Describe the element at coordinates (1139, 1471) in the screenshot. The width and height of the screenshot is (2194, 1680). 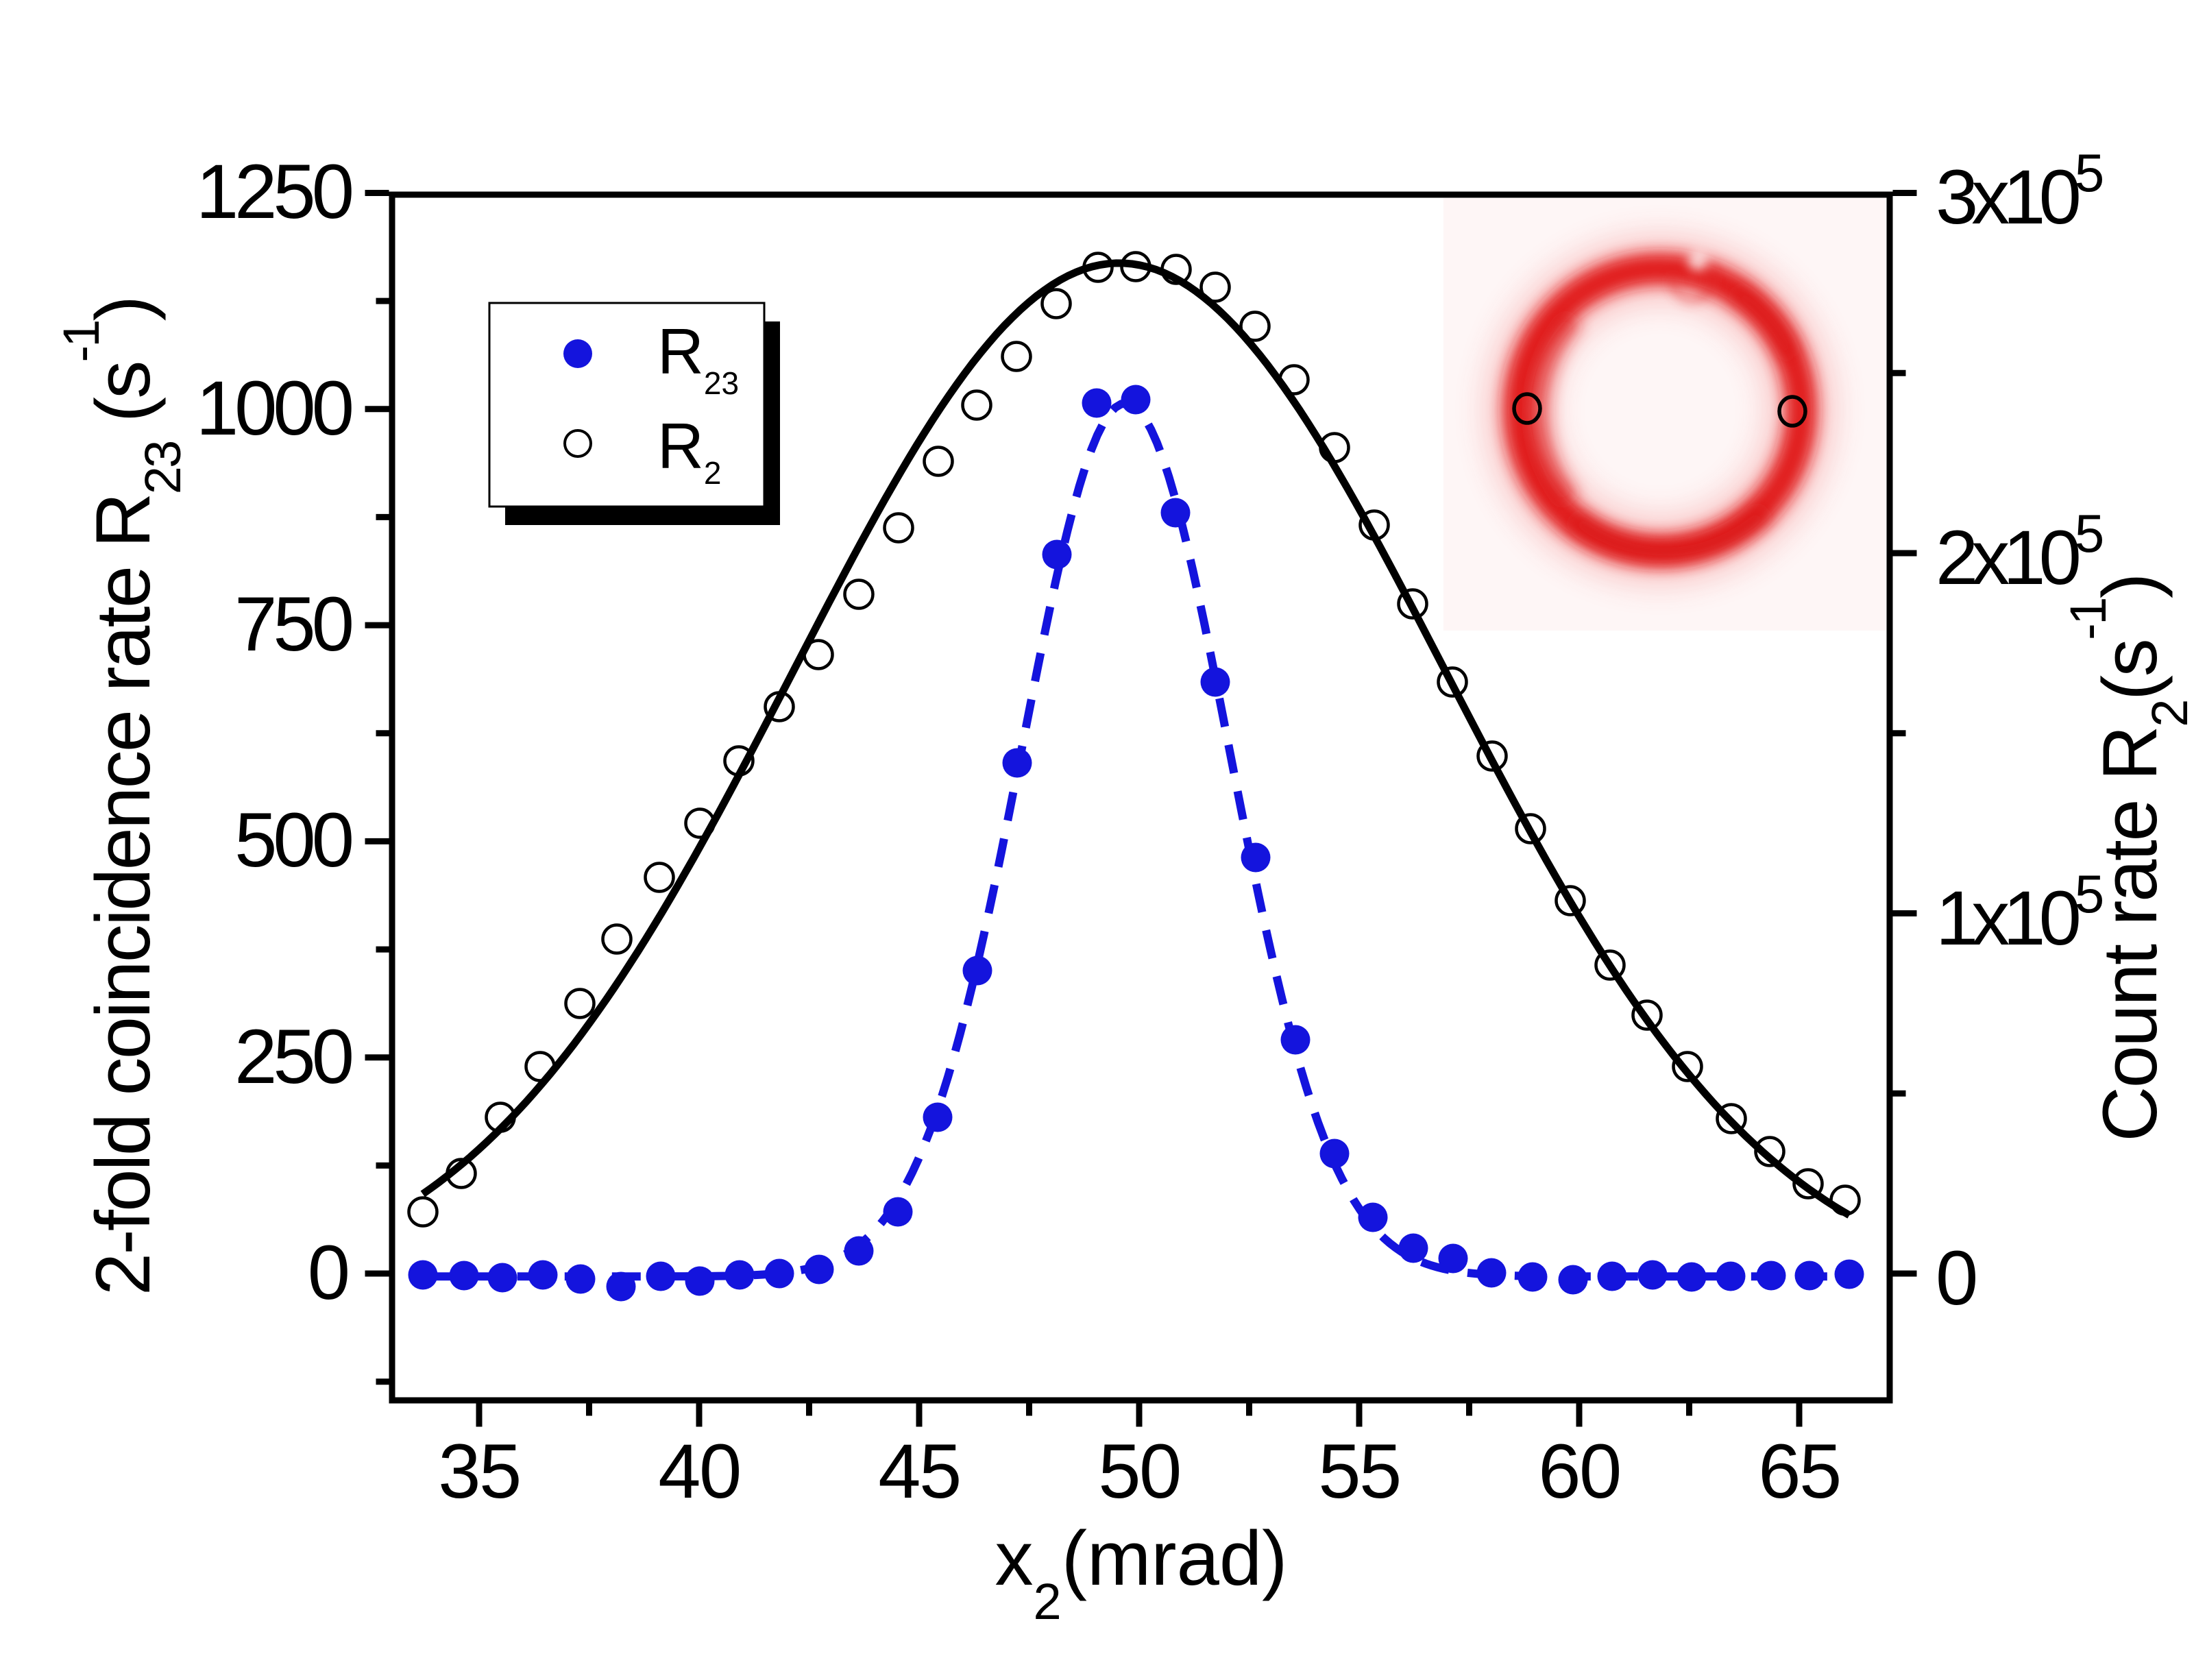
I see `svg-text: 50` at that location.